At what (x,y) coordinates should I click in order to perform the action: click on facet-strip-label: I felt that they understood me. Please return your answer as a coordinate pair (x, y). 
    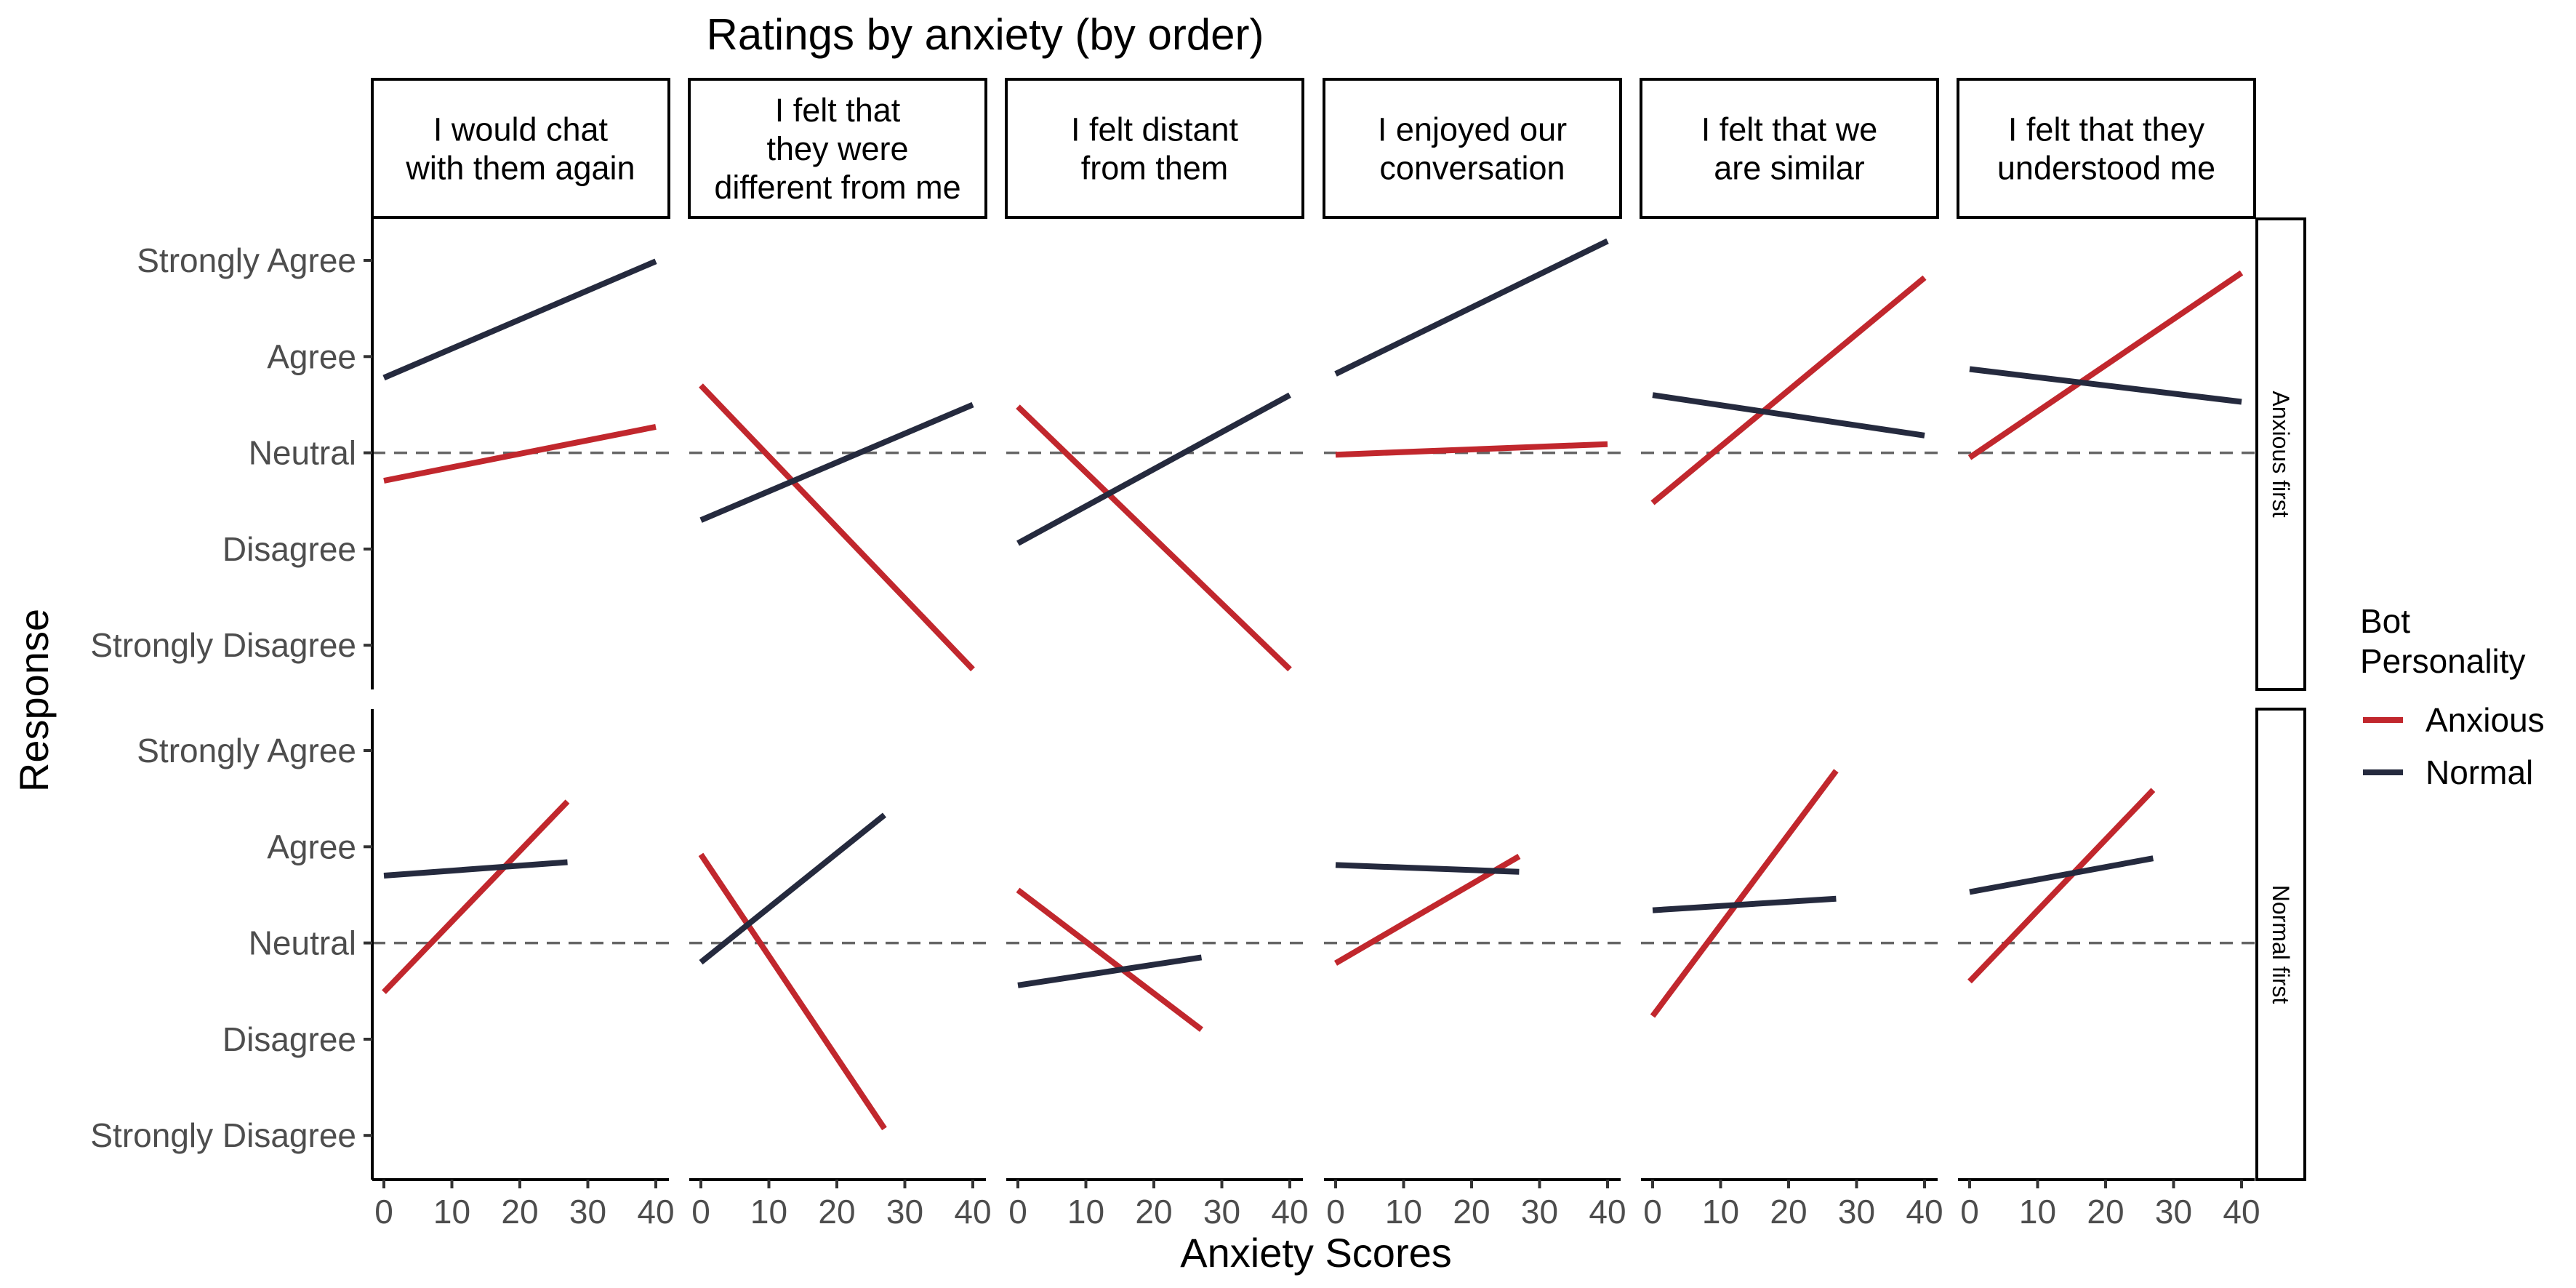
    Looking at the image, I should click on (2106, 149).